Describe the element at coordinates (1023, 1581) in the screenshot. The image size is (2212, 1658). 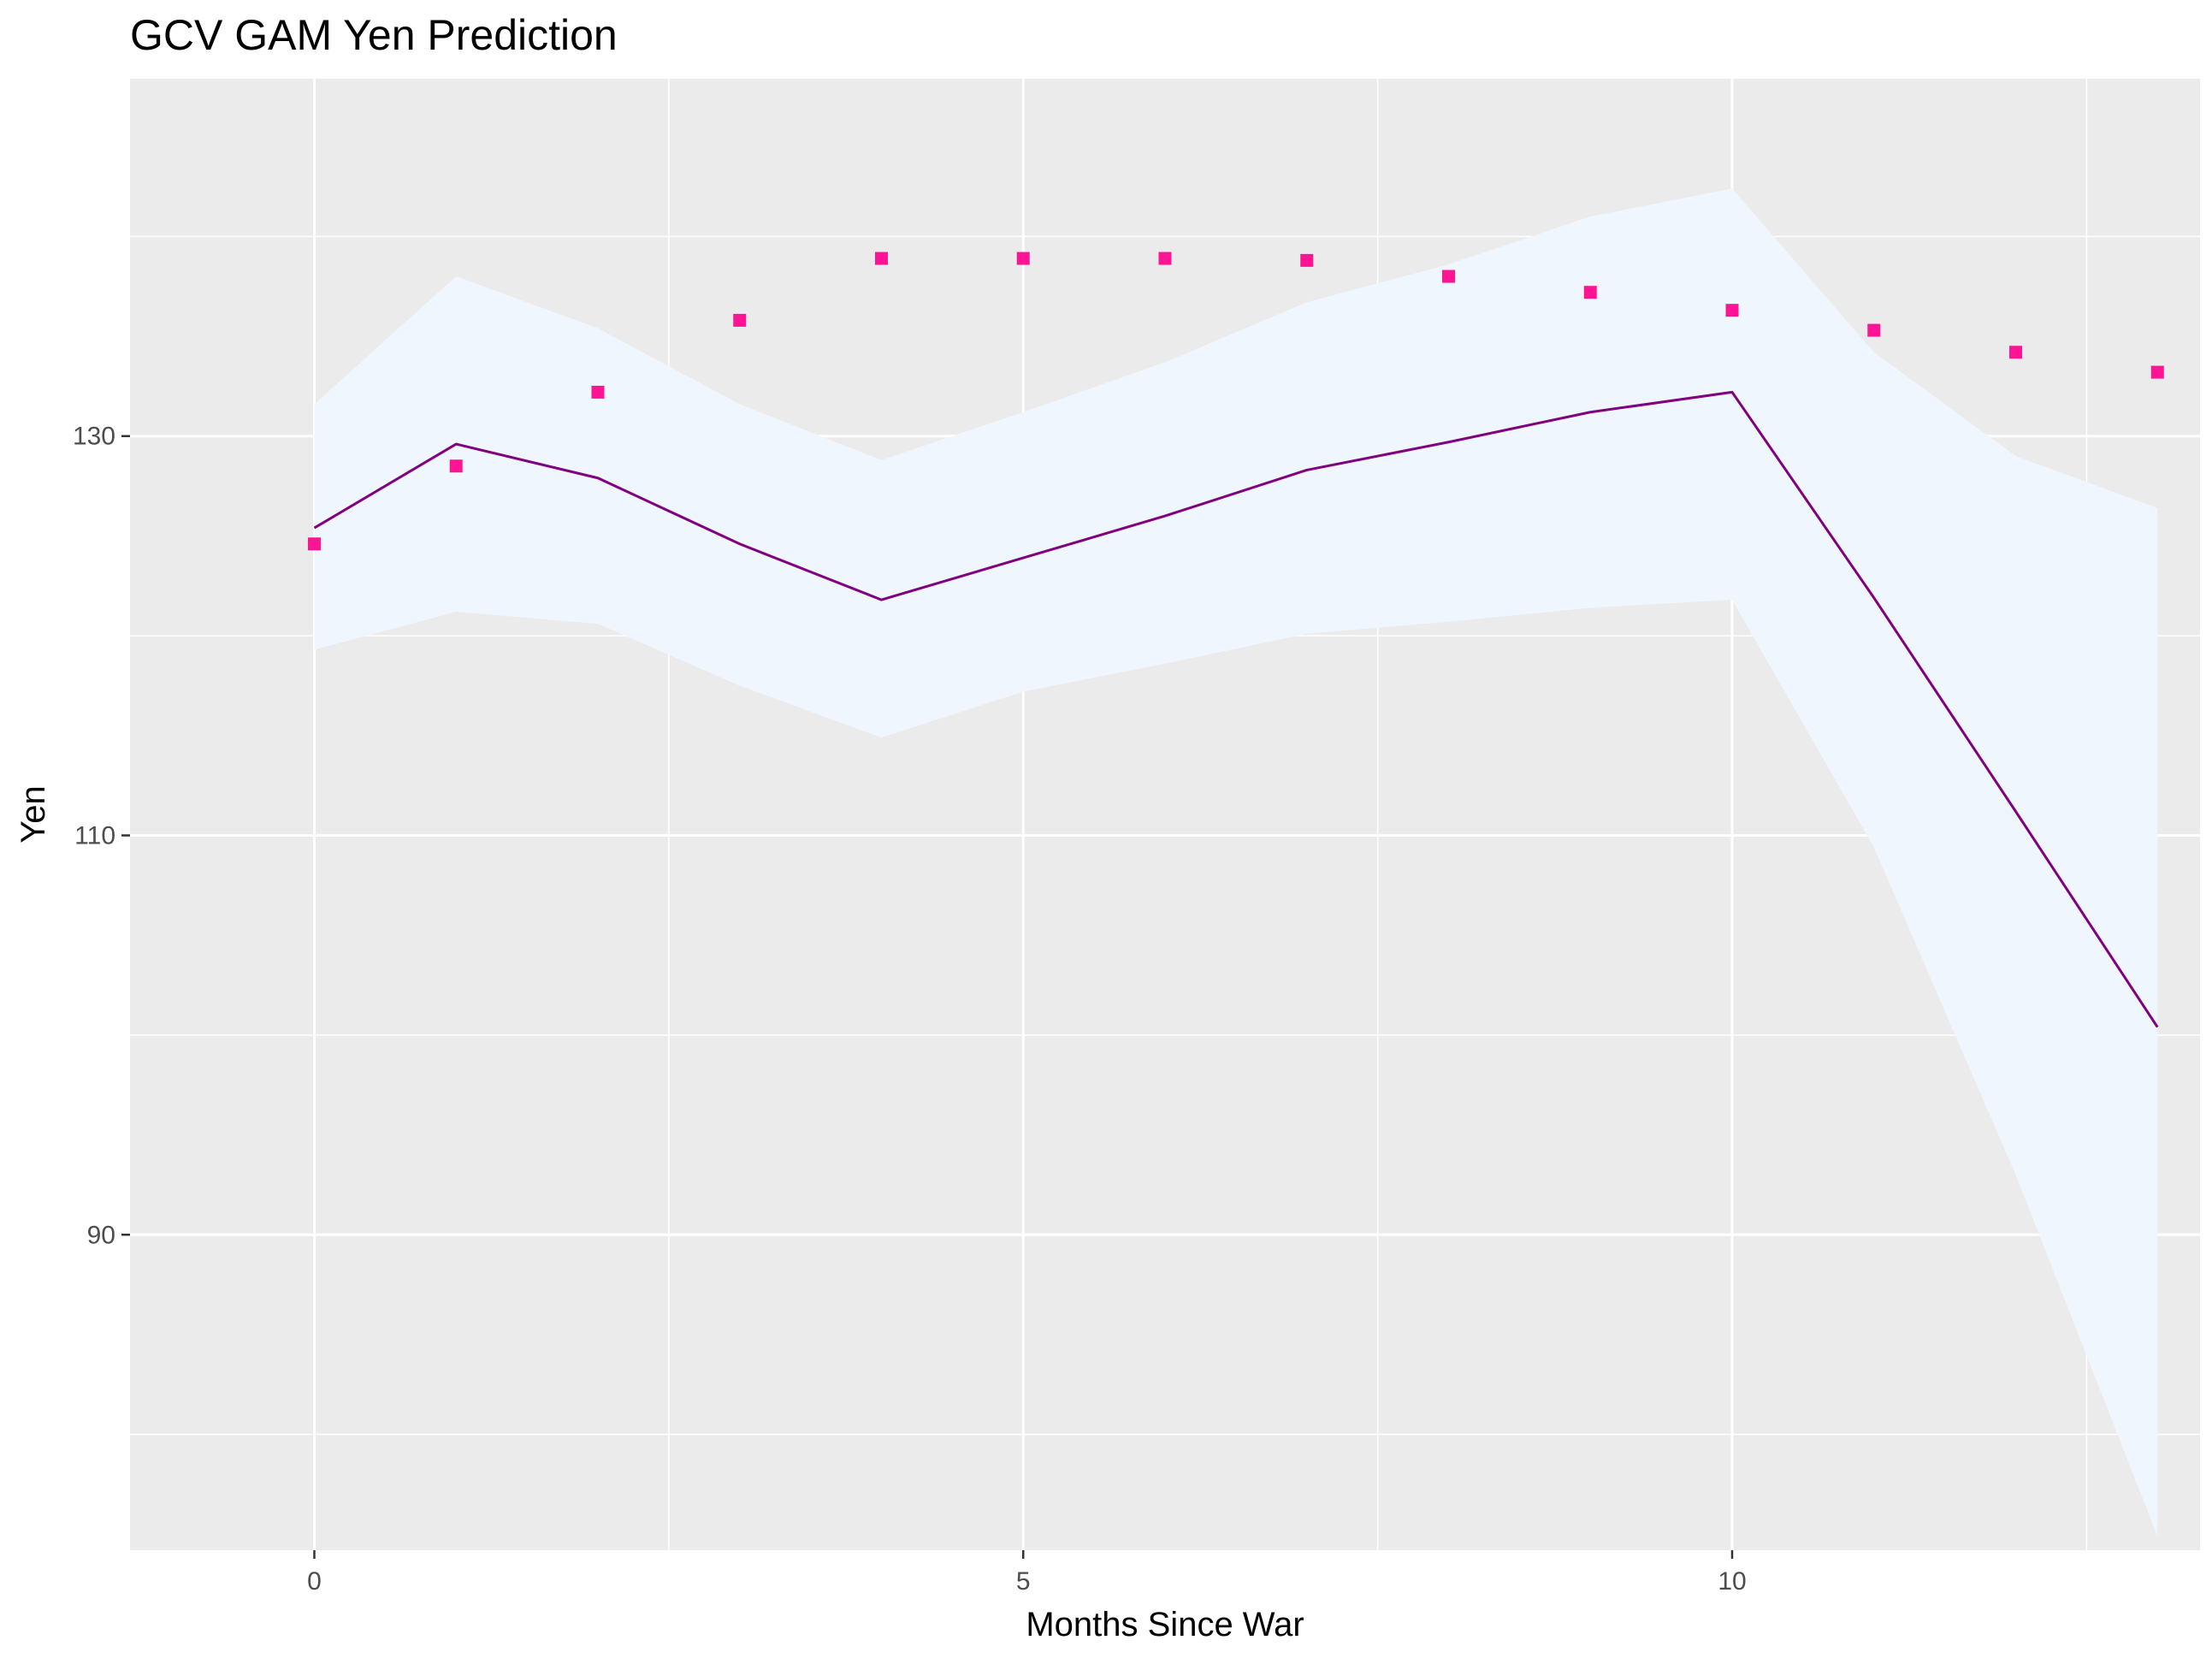
I see `x-tick-label: 5` at that location.